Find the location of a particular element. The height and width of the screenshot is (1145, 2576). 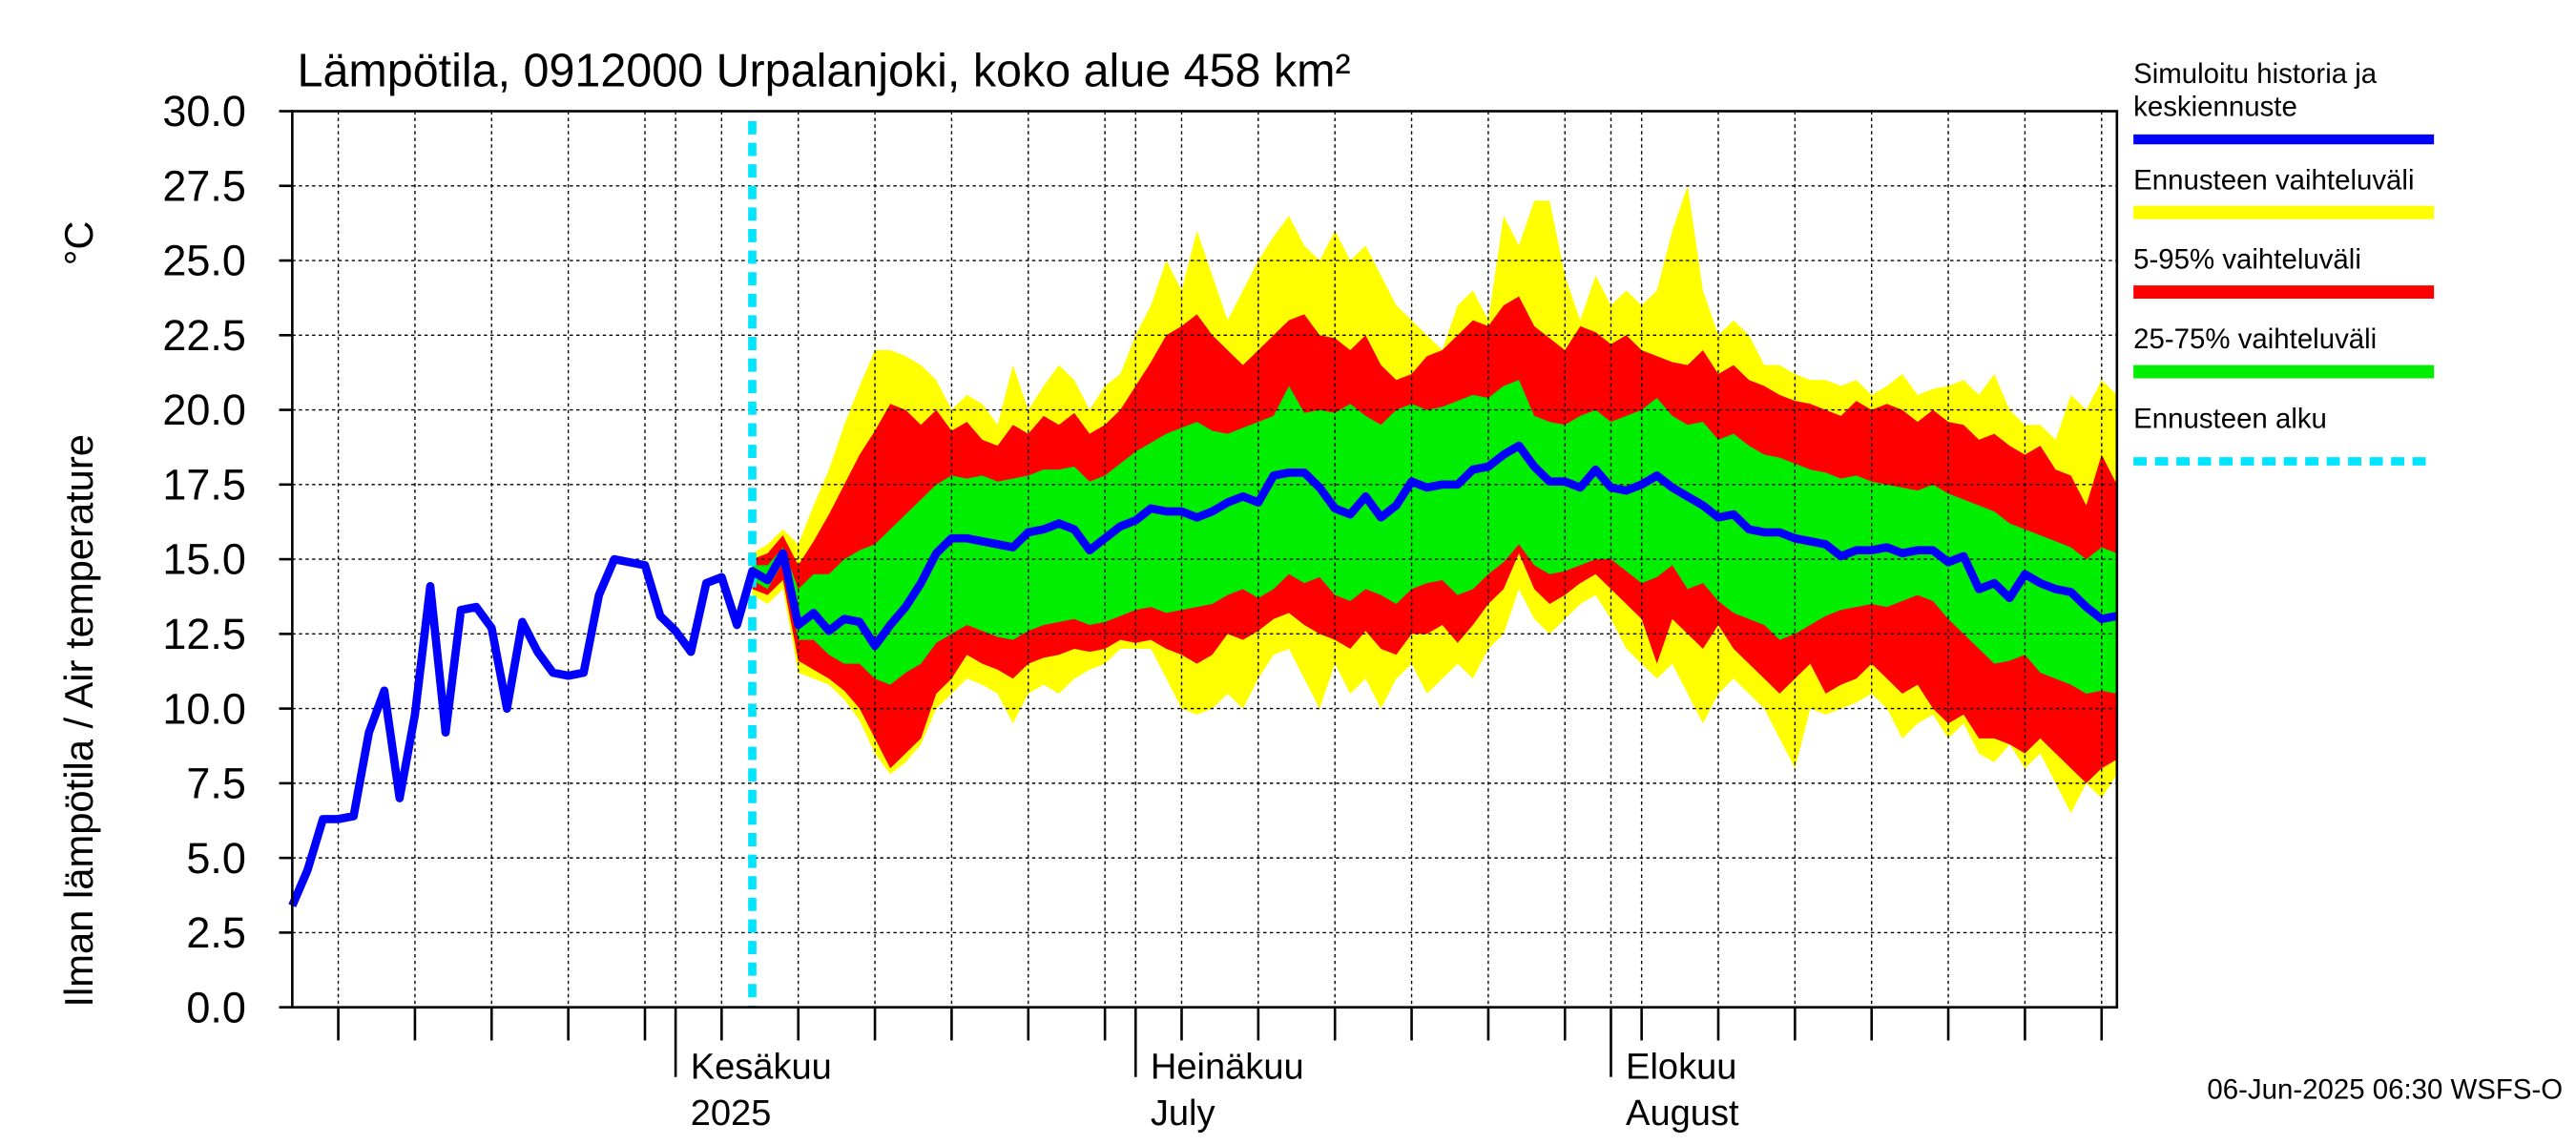

x-tick-label: Elokuu is located at coordinates (1681, 1066).